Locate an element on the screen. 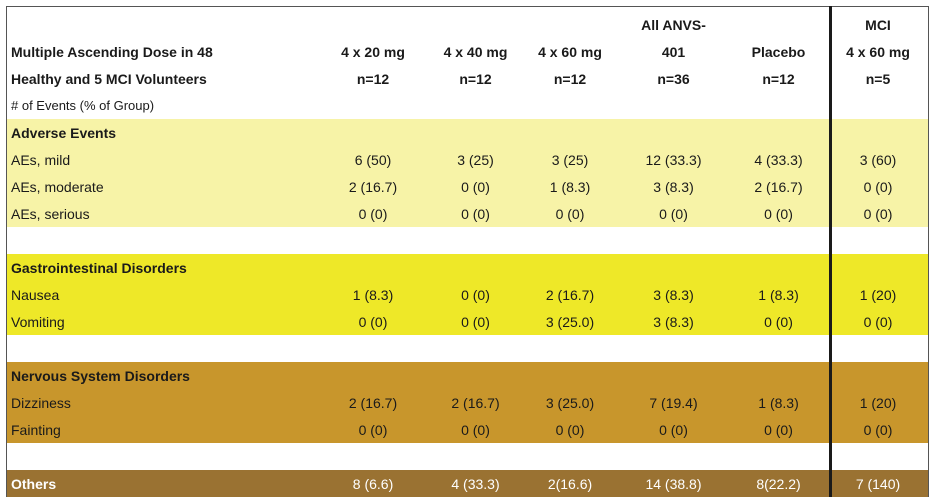  row-label: Others is located at coordinates (34, 483).